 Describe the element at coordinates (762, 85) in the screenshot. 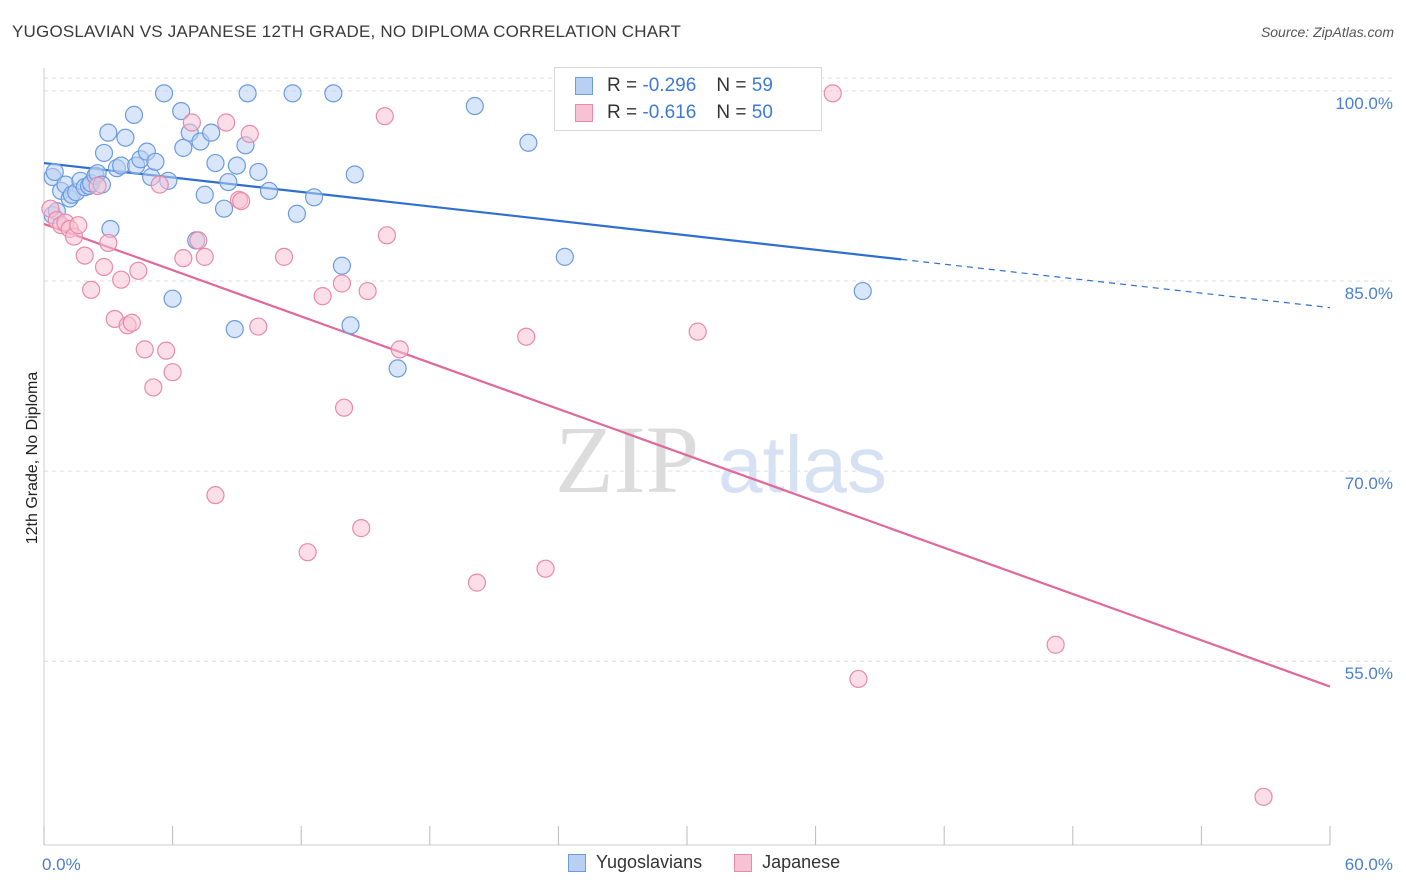

I see `legend-n-value-1: 59` at that location.